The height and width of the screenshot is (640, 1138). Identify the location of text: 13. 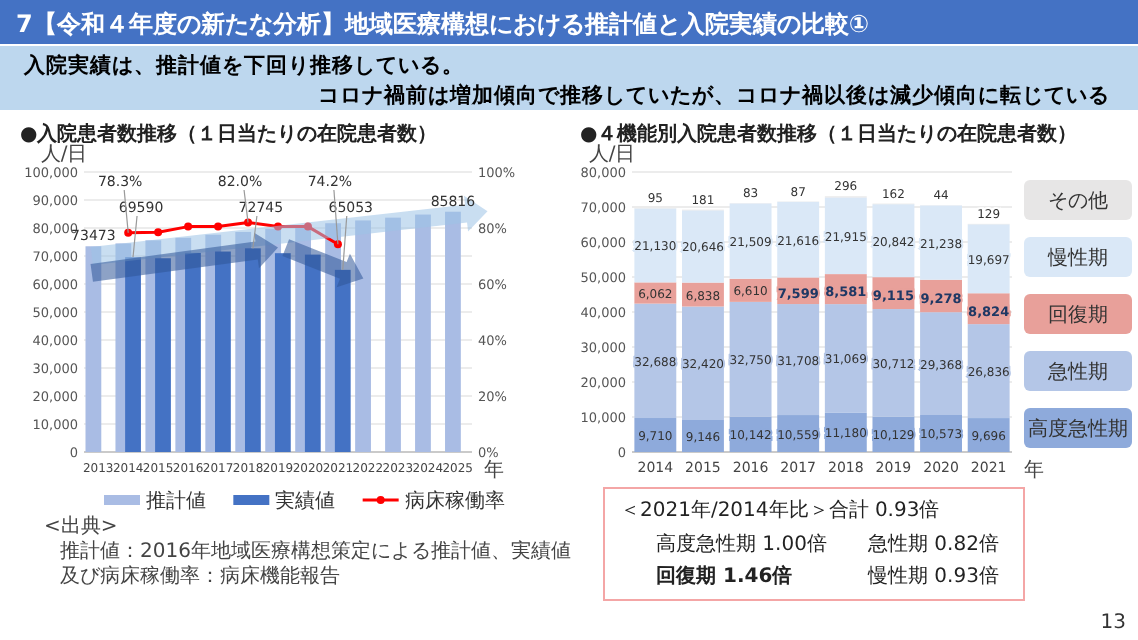
(1113, 623).